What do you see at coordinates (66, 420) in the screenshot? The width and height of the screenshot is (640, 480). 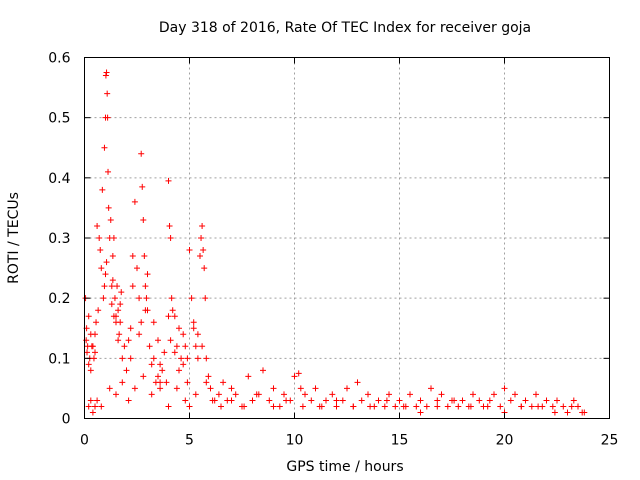 I see `y-tick-label: 0` at bounding box center [66, 420].